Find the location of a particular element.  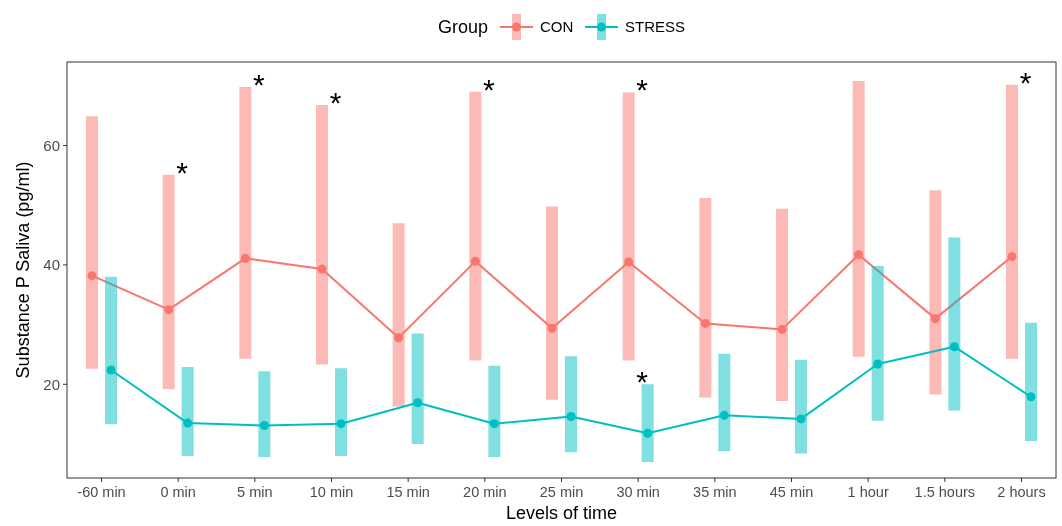

x-tick-label: 15 min is located at coordinates (408, 492).